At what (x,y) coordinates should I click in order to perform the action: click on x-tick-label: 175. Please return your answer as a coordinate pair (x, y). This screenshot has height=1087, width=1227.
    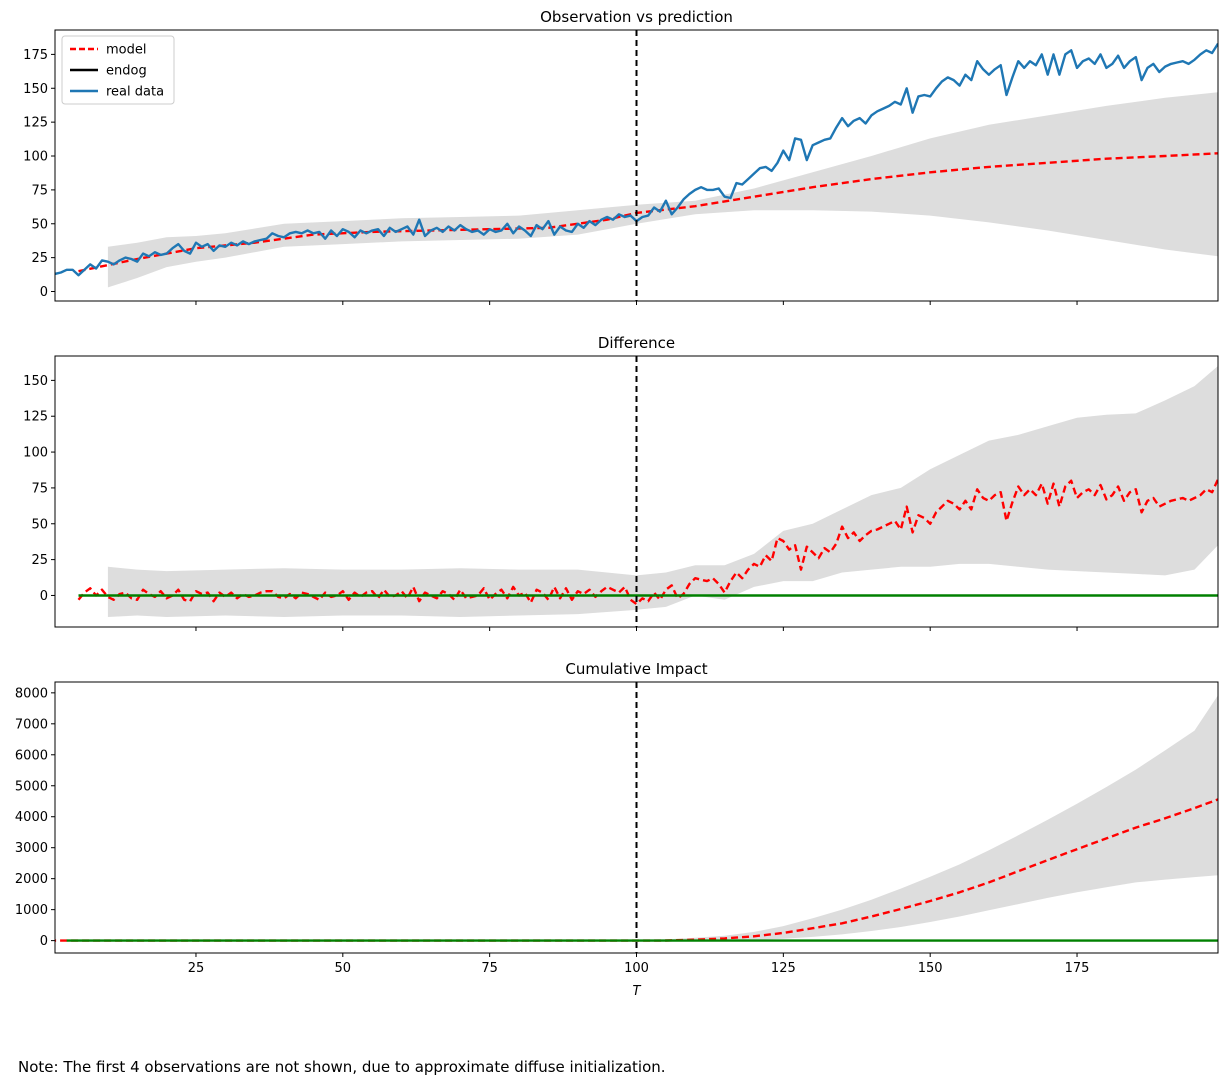
    Looking at the image, I should click on (1077, 968).